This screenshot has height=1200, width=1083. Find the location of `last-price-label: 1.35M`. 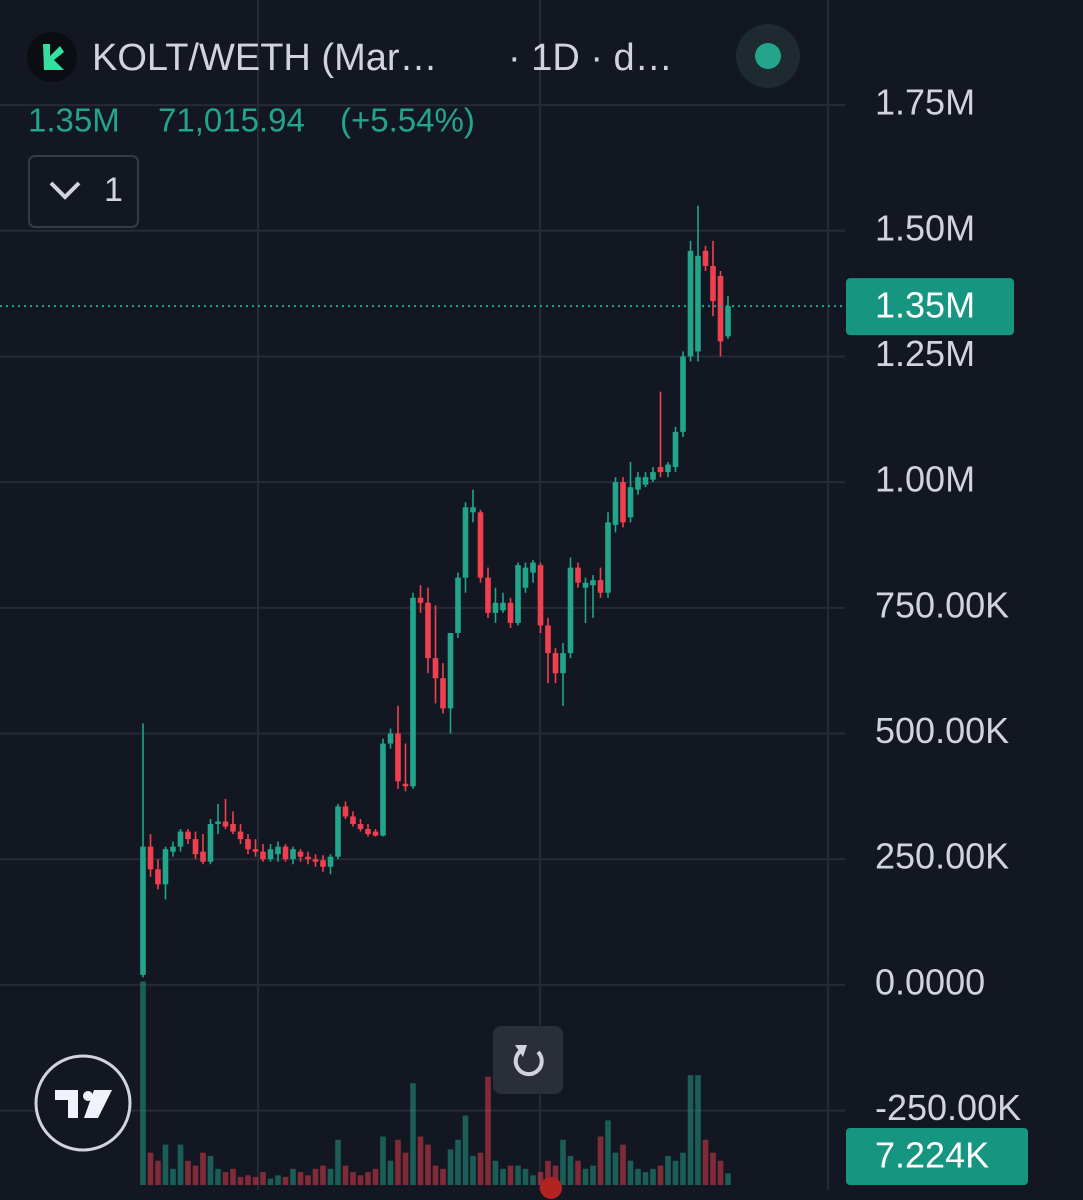

last-price-label: 1.35M is located at coordinates (925, 305).